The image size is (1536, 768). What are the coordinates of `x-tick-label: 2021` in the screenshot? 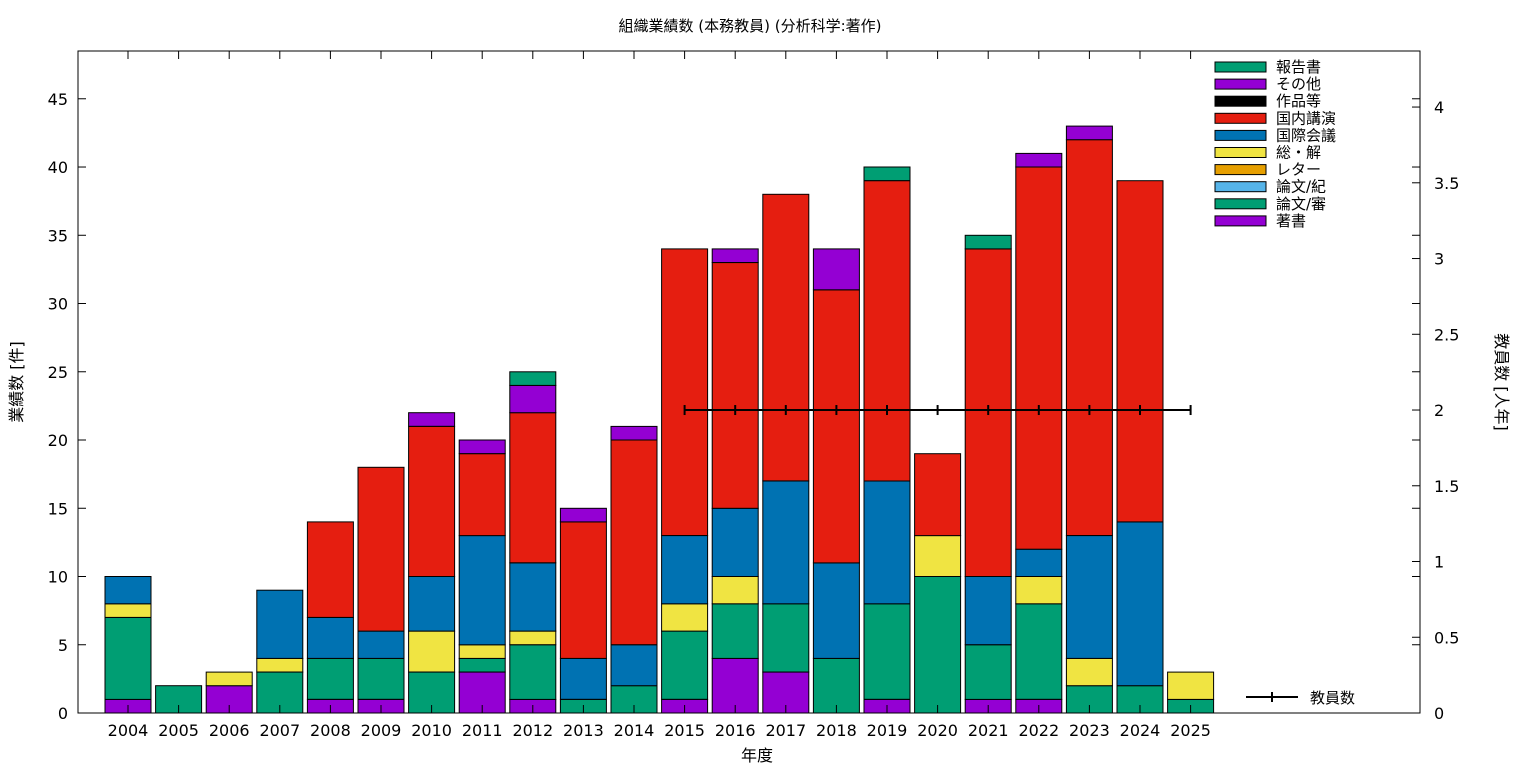 It's located at (988, 730).